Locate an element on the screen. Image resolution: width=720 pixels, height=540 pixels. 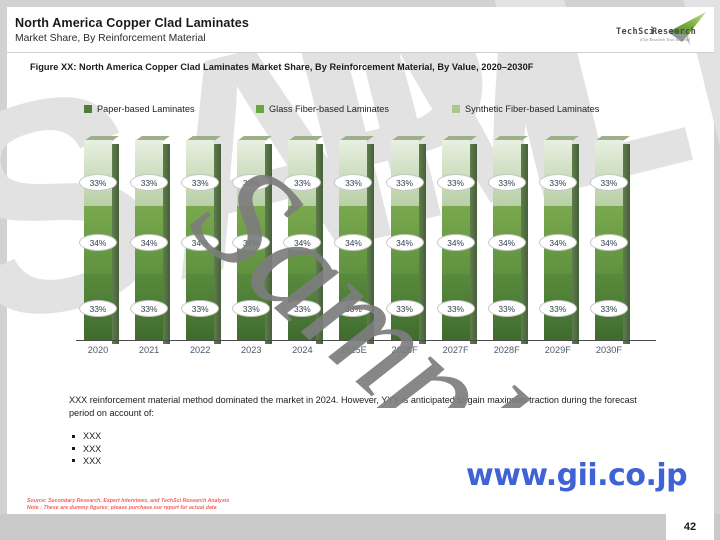
header-divider is located at coordinates (360, 52).